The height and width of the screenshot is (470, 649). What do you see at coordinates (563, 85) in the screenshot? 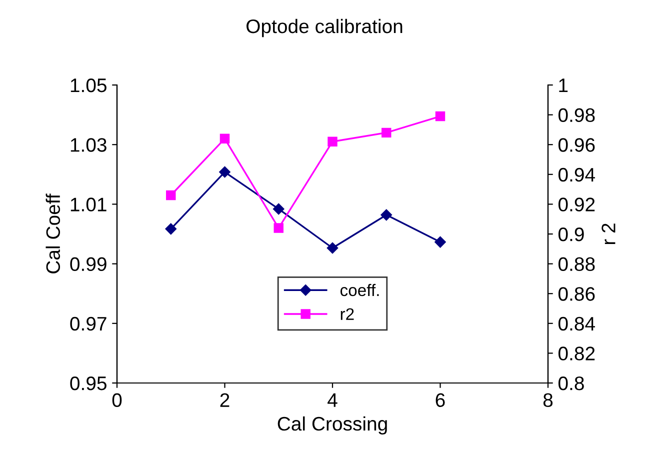
I see `y2-tick-label: 1` at bounding box center [563, 85].